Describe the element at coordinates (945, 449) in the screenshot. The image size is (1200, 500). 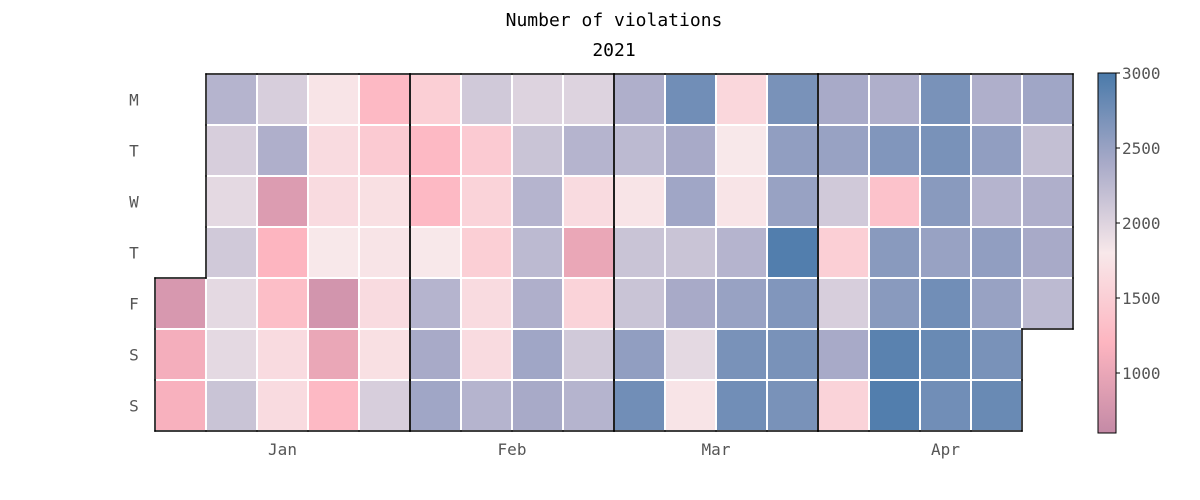
I see `month-label: Apr` at that location.